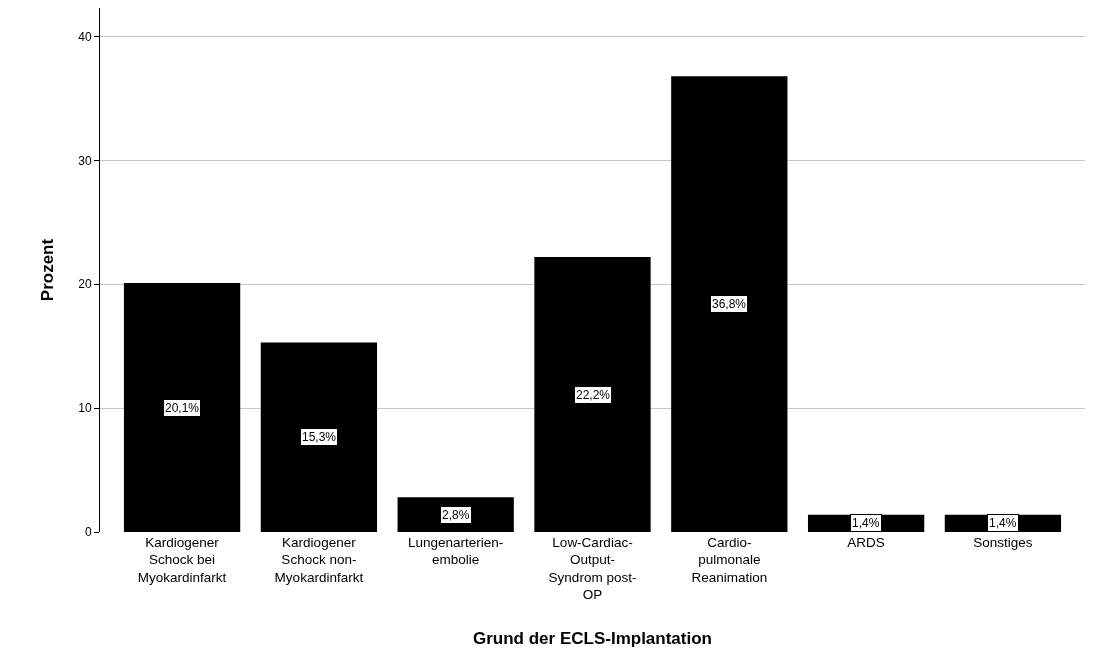 The image size is (1095, 666). Describe the element at coordinates (729, 559) in the screenshot. I see `x-tick-label: Cardio-pulmonale Reanimation` at that location.